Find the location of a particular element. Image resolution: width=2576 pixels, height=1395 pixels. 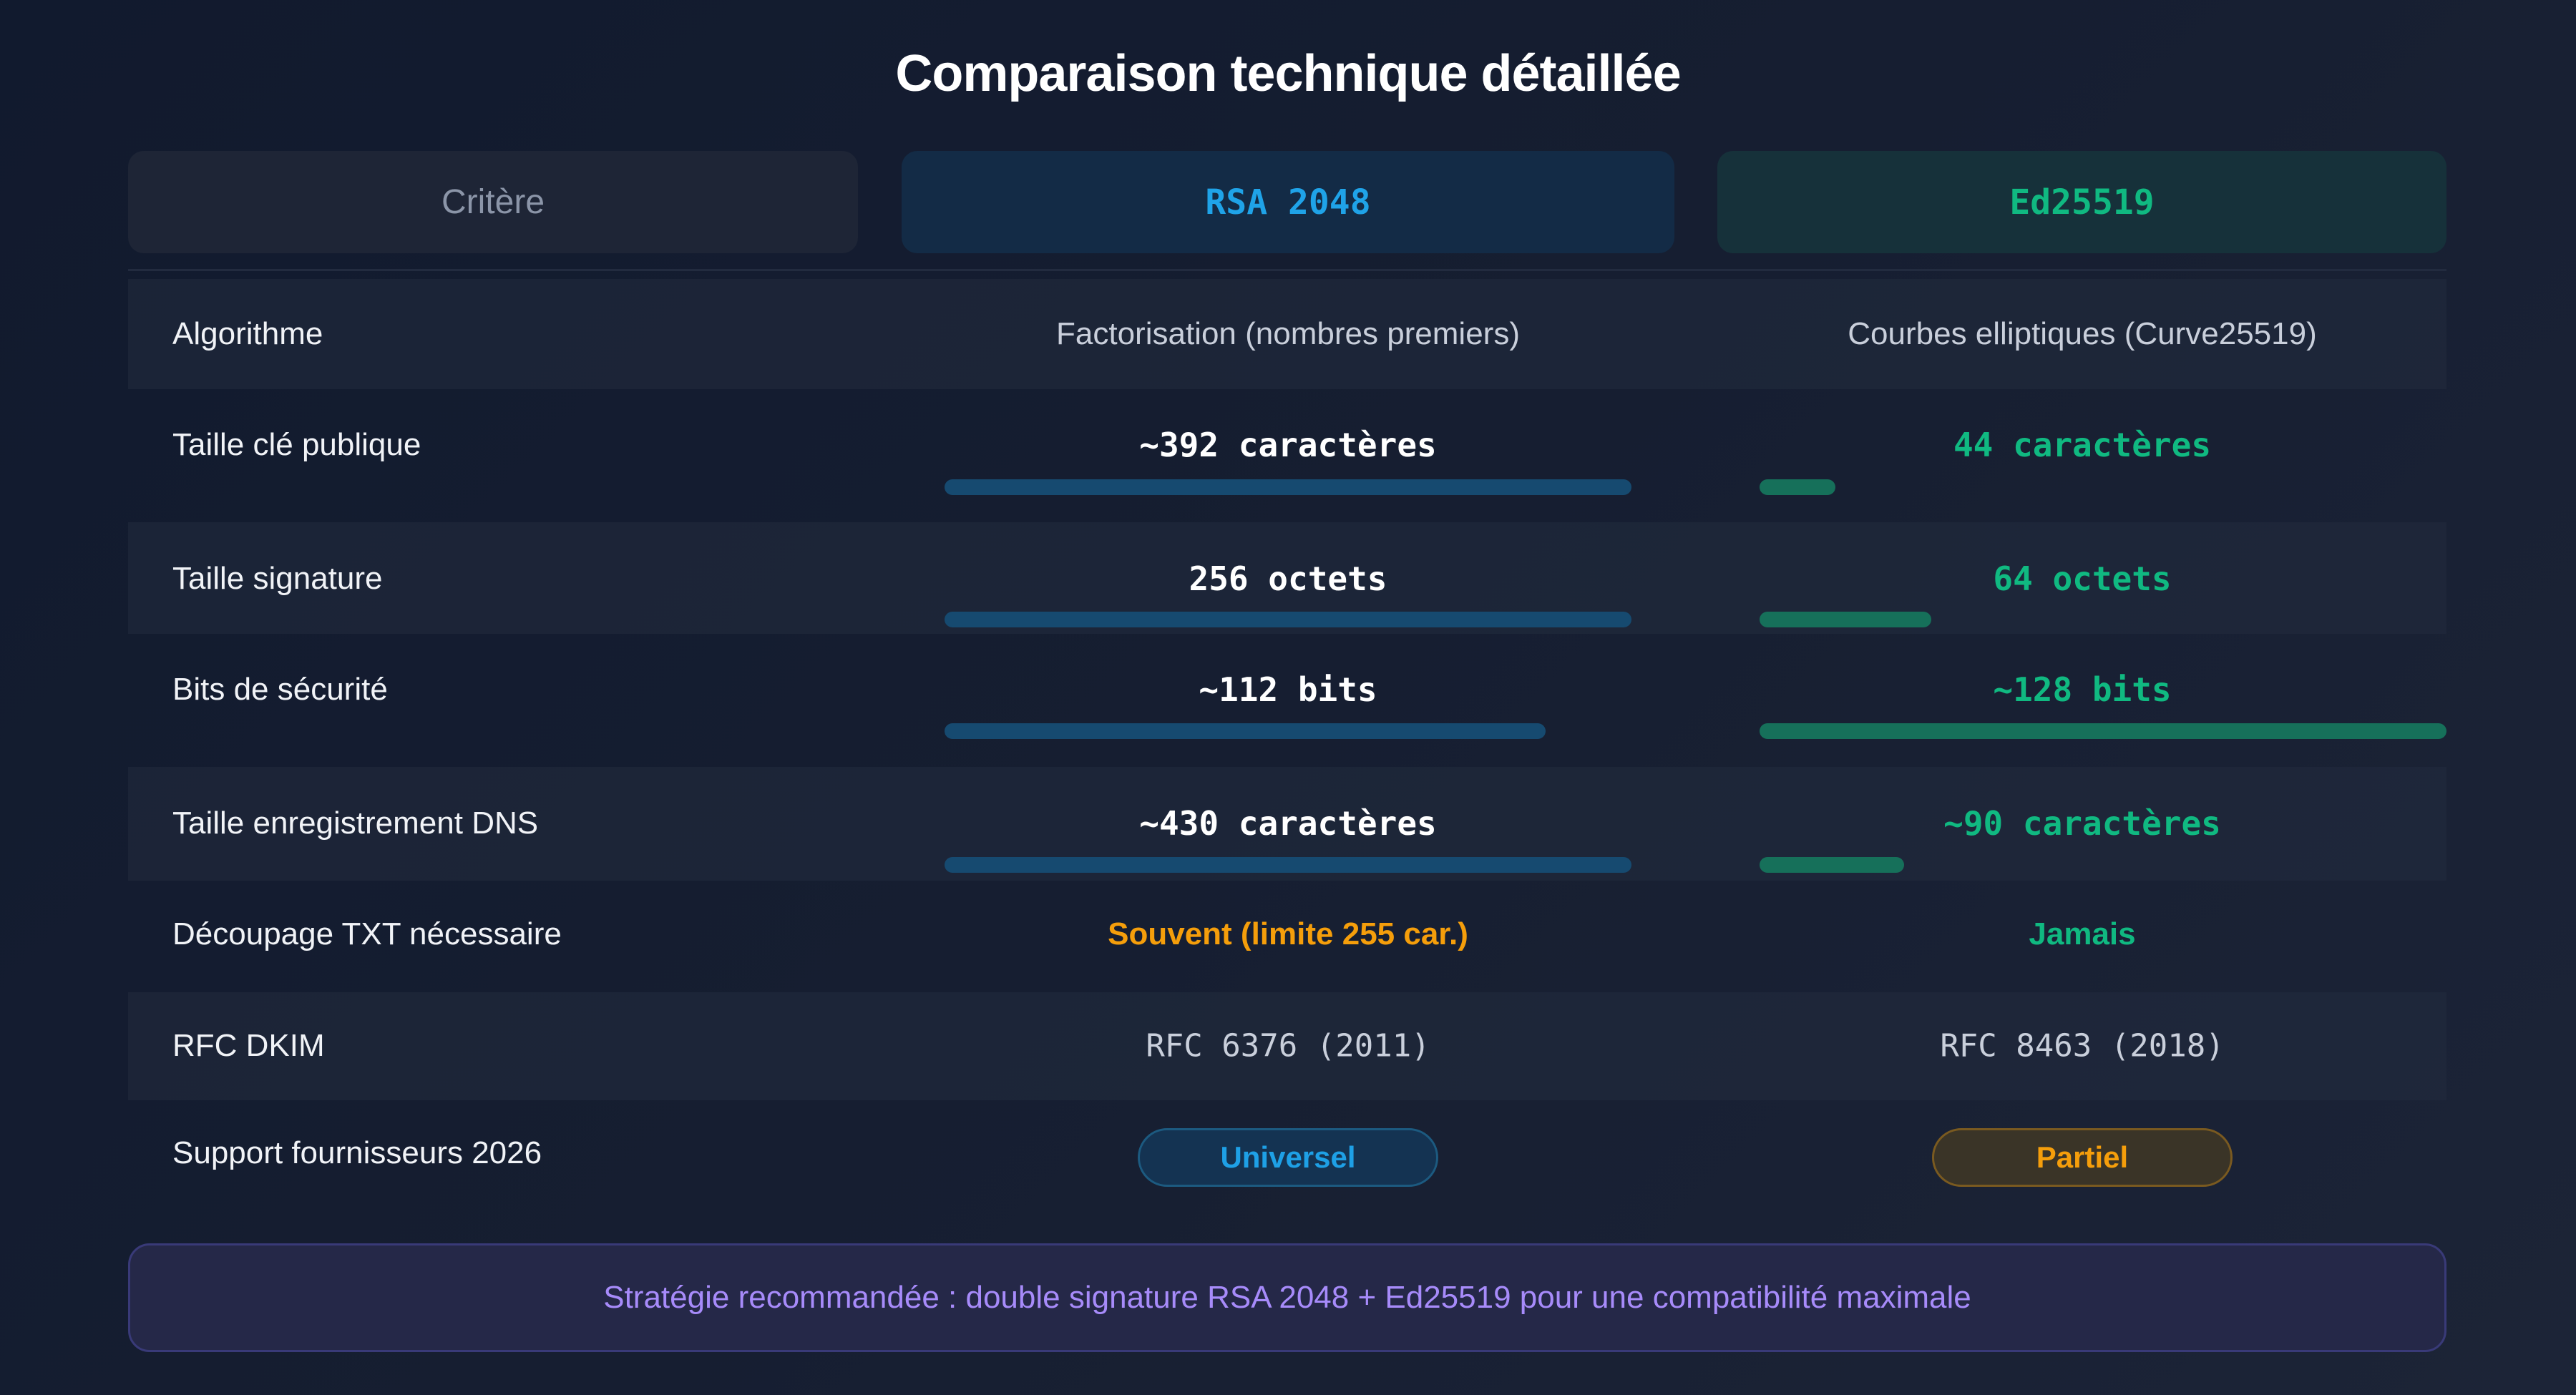

rsa-value: RFC 6376 (2011) is located at coordinates (1288, 1045).